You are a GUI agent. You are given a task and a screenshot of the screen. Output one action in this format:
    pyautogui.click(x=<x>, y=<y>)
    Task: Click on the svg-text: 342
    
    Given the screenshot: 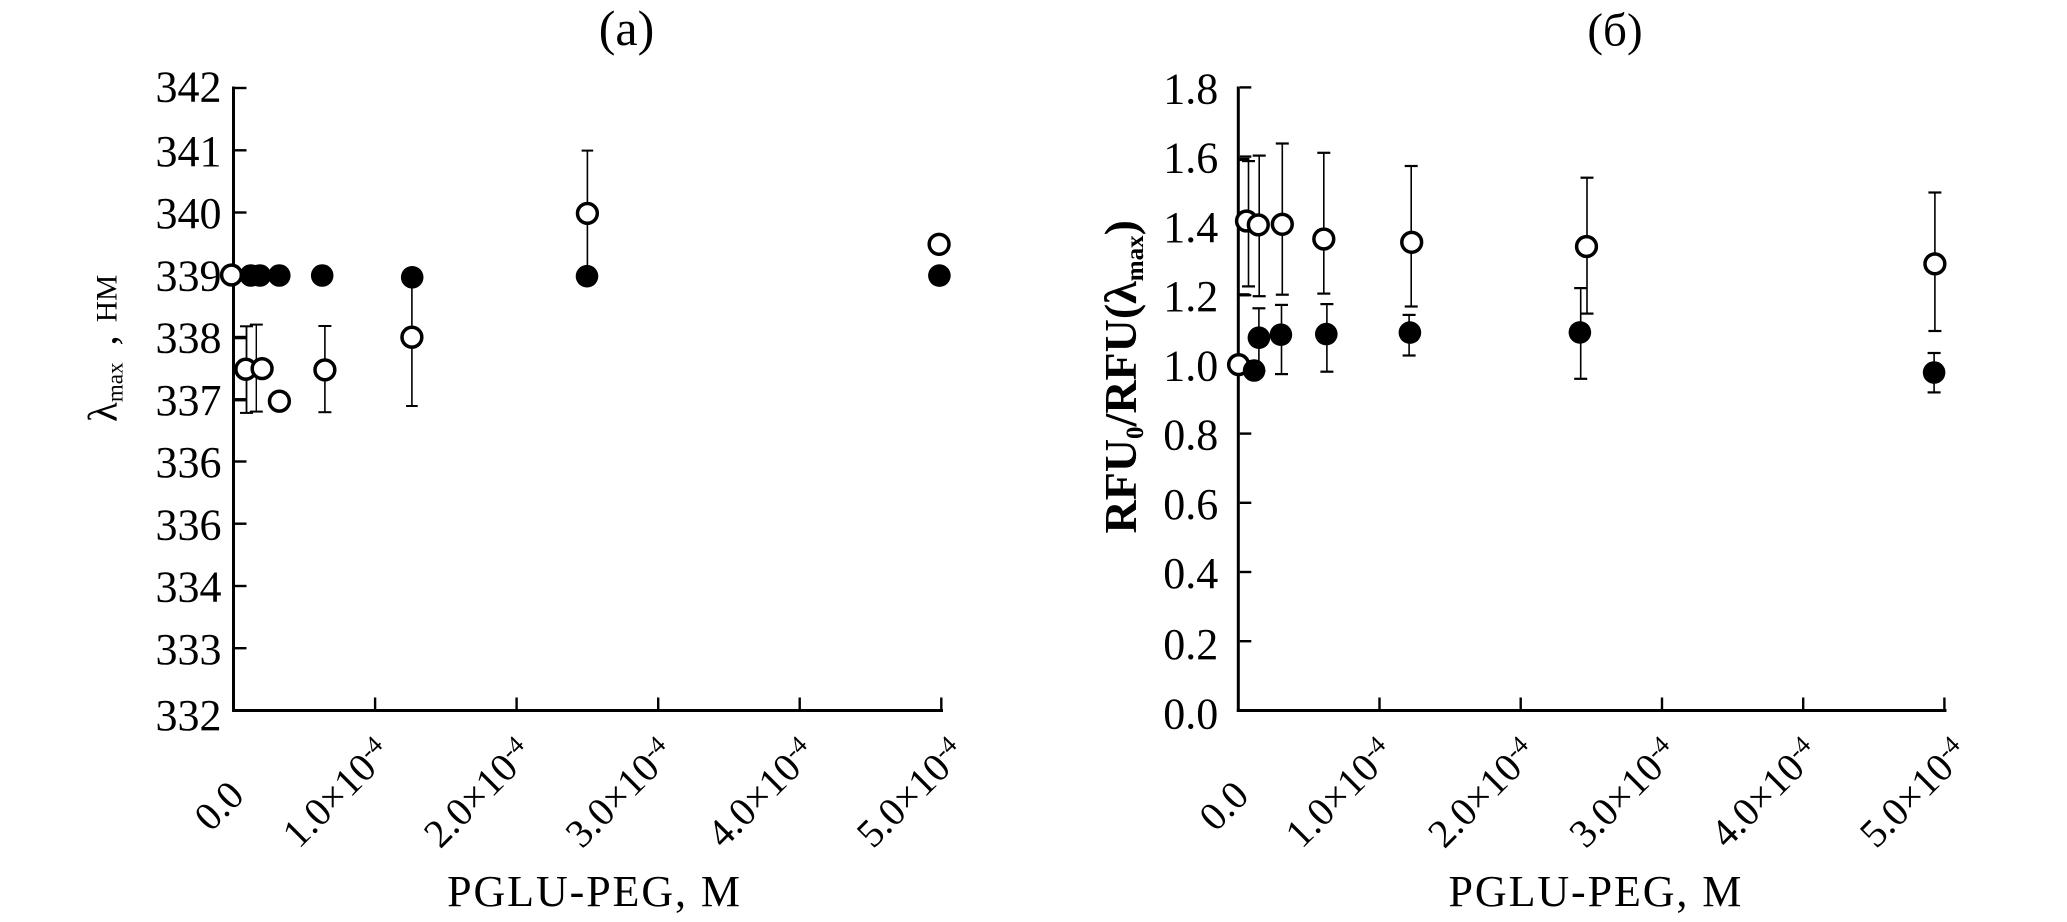 What is the action you would take?
    pyautogui.click(x=189, y=86)
    